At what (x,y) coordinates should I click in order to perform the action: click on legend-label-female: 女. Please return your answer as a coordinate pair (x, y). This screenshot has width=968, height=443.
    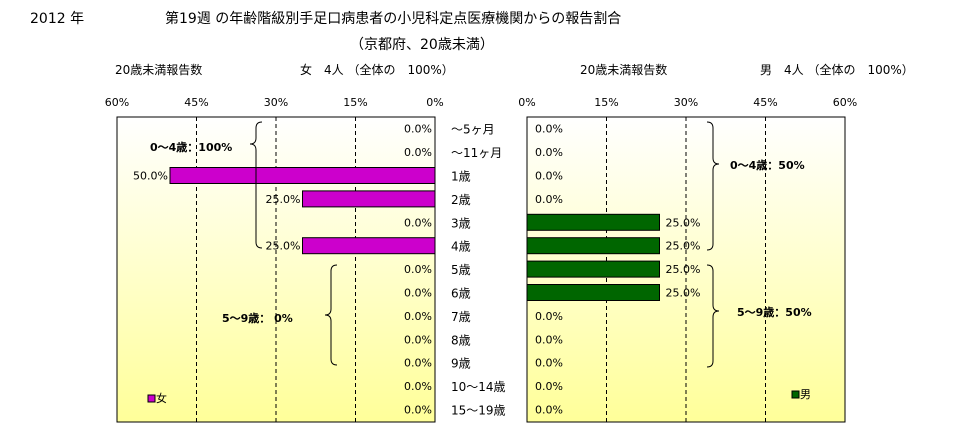
    Looking at the image, I should click on (161, 398).